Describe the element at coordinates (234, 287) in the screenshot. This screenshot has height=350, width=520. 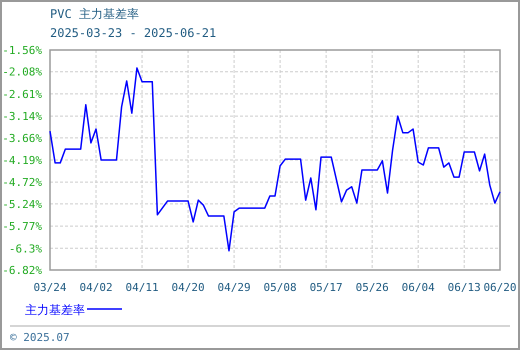
I see `x-tick-label: 04/29` at that location.